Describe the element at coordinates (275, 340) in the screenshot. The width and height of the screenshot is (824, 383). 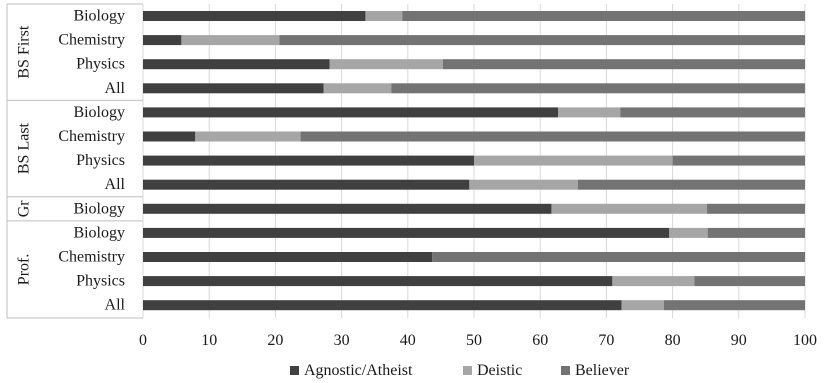
I see `x-tick-label: 20` at that location.